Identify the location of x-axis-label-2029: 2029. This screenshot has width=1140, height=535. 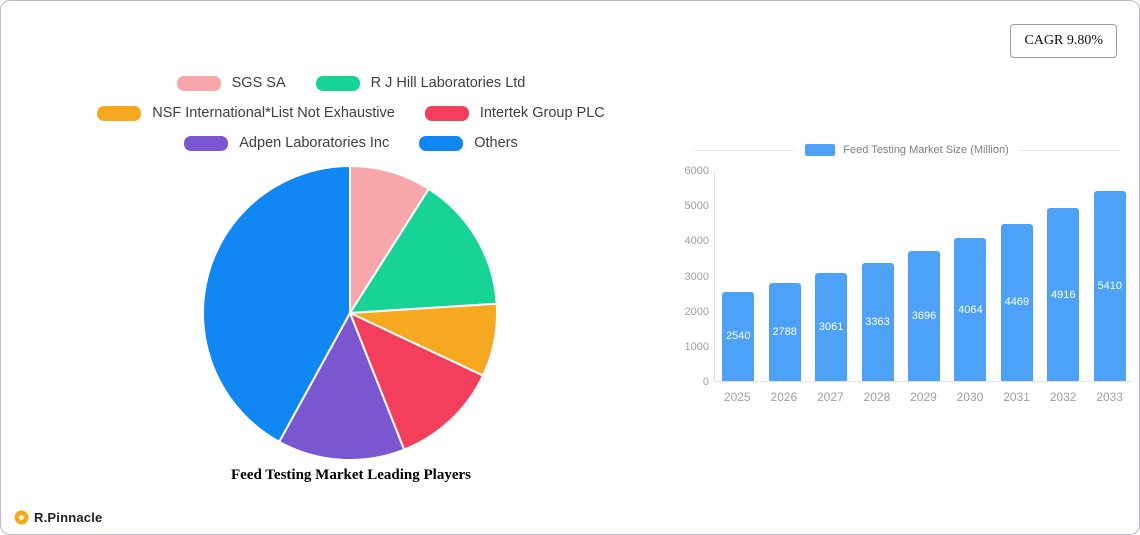
(923, 397).